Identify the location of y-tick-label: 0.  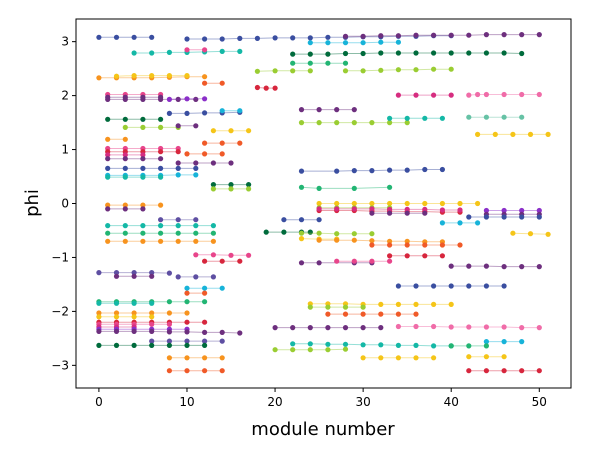
(65, 204).